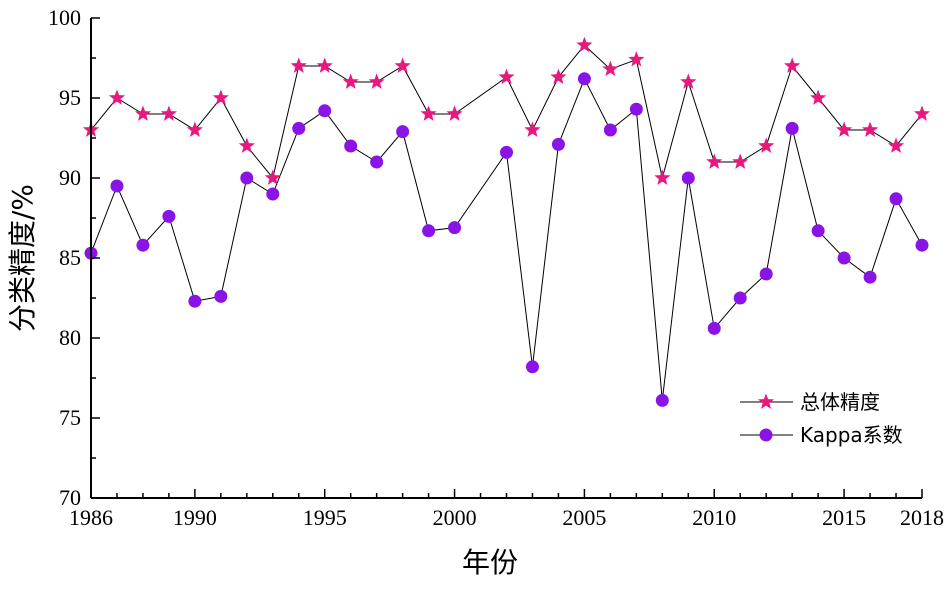  What do you see at coordinates (714, 517) in the screenshot?
I see `x-tick-label: 2010` at bounding box center [714, 517].